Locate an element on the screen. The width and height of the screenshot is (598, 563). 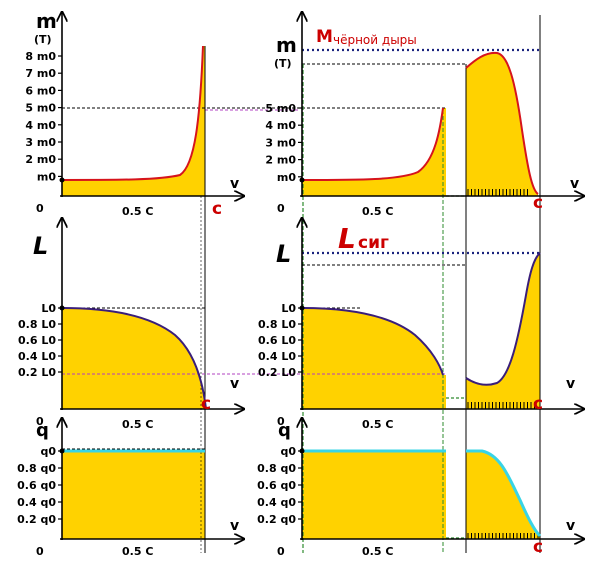
mass-right-tick-3: 2 m0 is located at coordinates (280, 160).